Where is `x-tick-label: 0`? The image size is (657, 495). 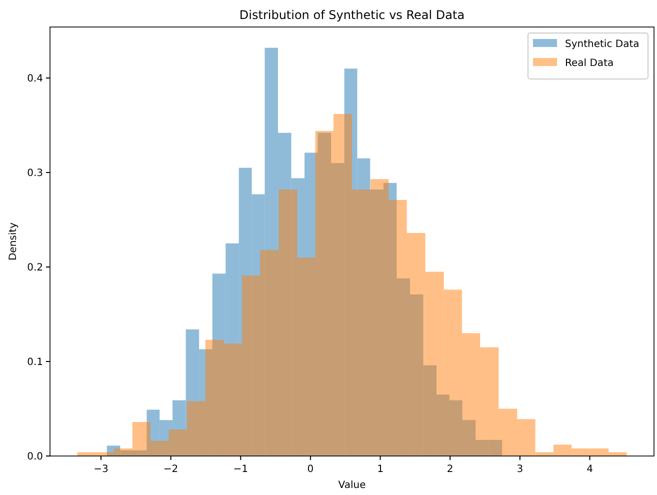
x-tick-label: 0 is located at coordinates (310, 469).